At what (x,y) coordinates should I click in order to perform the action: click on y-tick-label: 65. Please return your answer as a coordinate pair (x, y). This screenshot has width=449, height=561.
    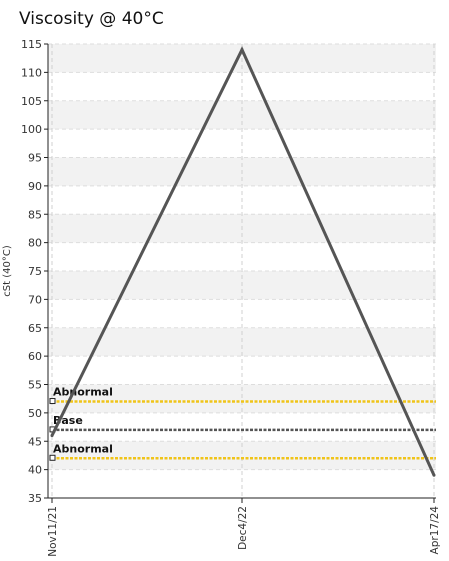
    Looking at the image, I should click on (35, 328).